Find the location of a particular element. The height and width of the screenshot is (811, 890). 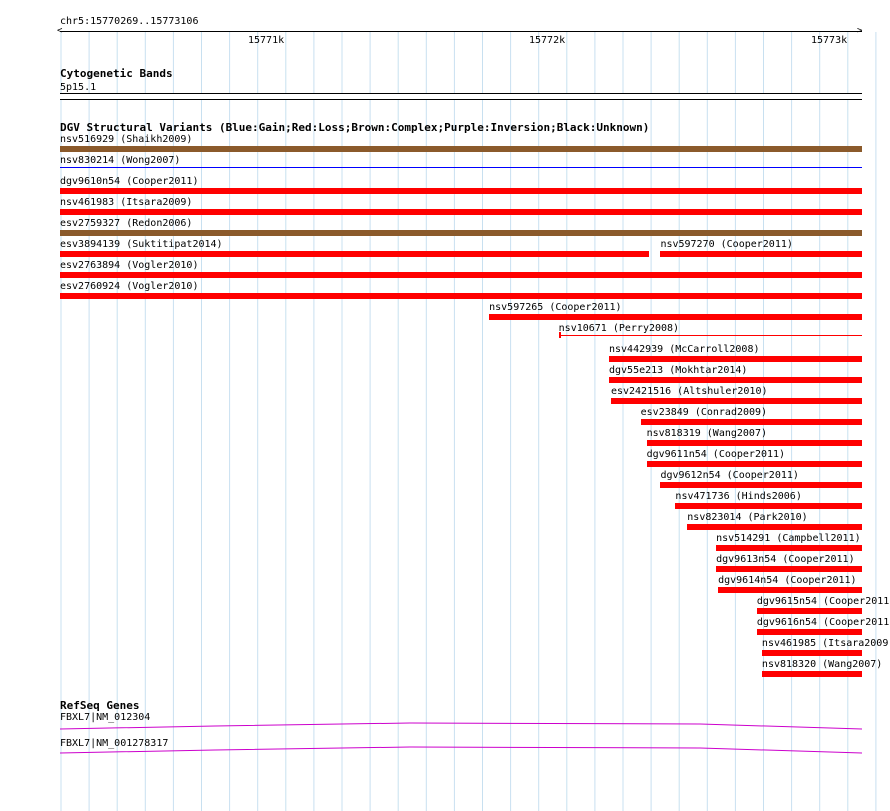

ruler-left-arrow-icon: < is located at coordinates (60, 31).